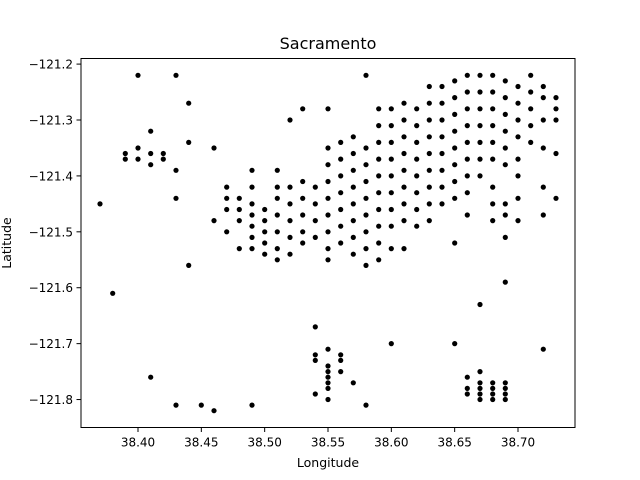  I want to click on x-tick-label-3: 38.55, so click(328, 443).